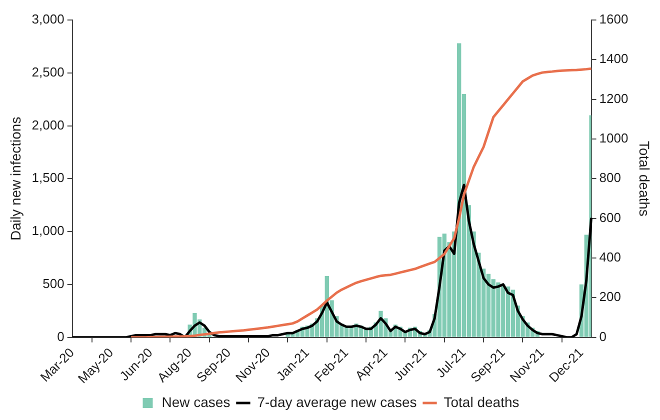  Describe the element at coordinates (613, 138) in the screenshot. I see `y2-tick-label: 1000` at that location.